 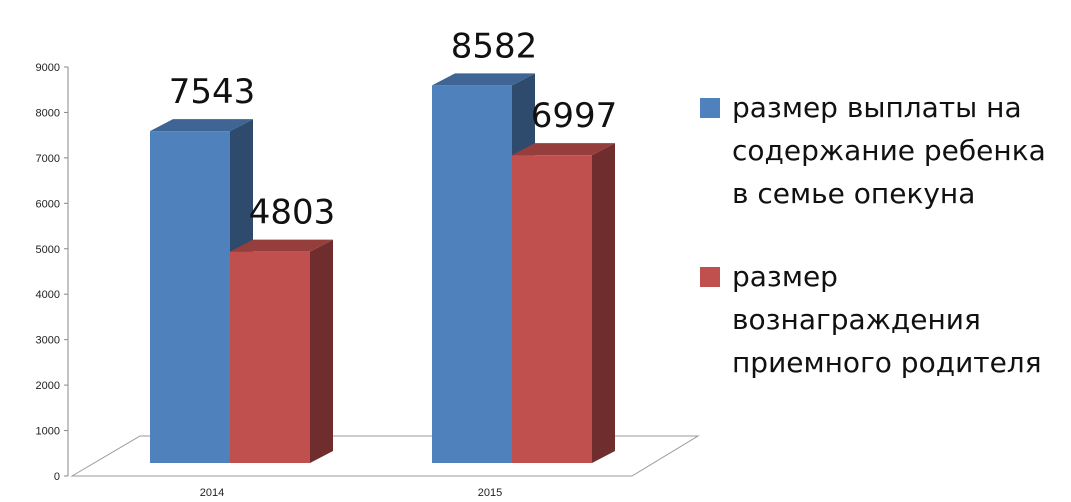 I want to click on data-label-2014-series-2: 4803, so click(x=292, y=213).